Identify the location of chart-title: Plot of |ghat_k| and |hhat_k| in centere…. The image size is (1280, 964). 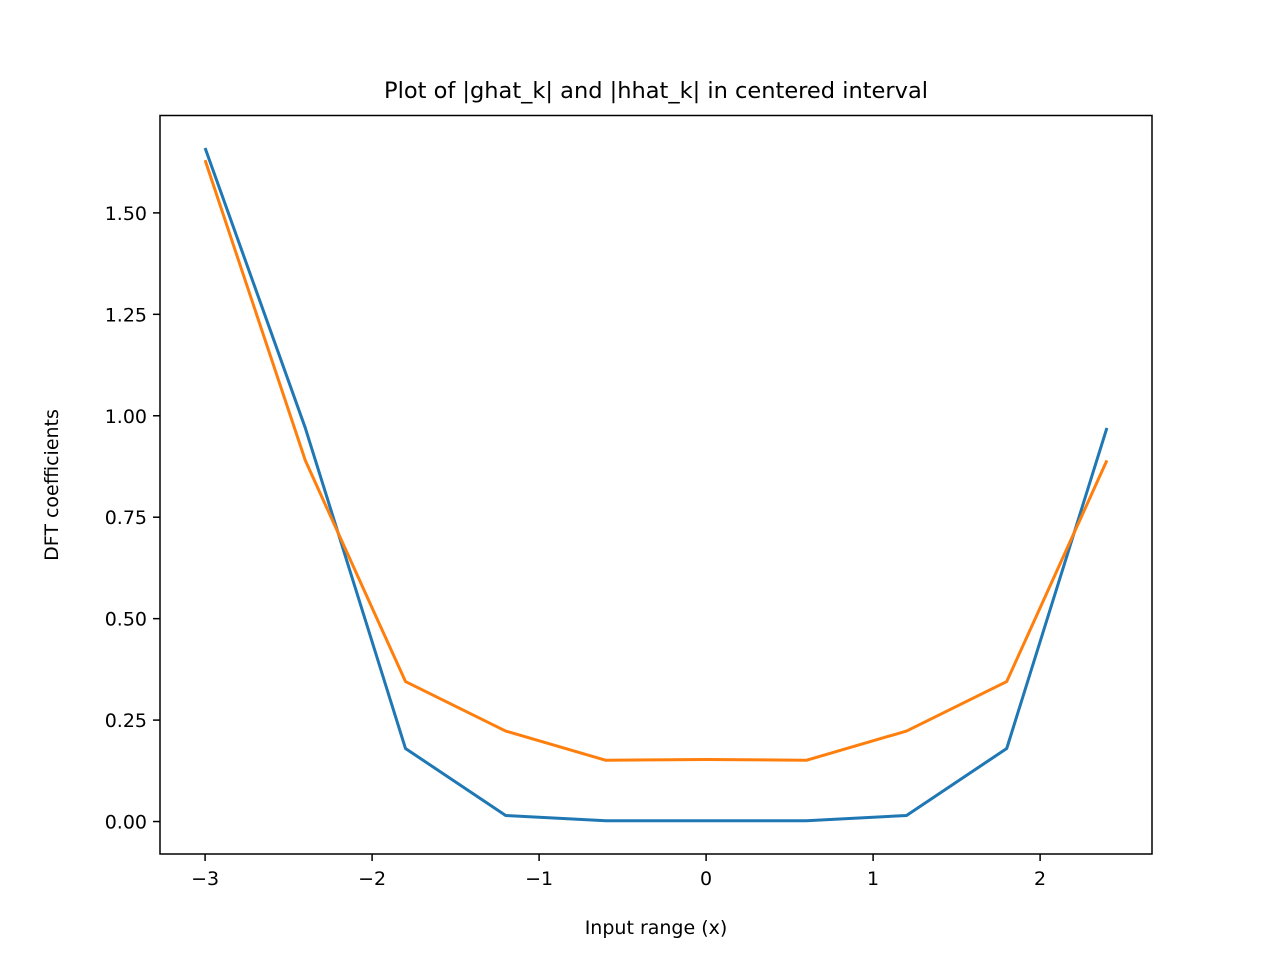
(656, 91).